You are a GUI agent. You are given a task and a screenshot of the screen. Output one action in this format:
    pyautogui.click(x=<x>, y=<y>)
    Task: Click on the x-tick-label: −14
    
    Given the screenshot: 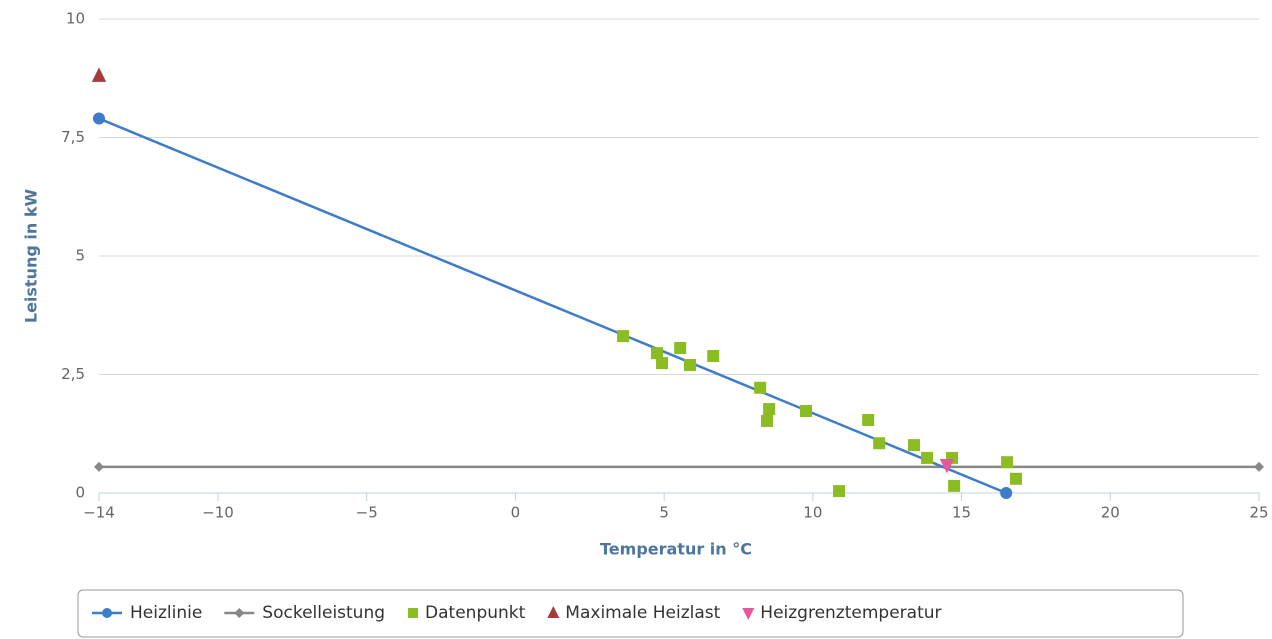 What is the action you would take?
    pyautogui.click(x=99, y=513)
    